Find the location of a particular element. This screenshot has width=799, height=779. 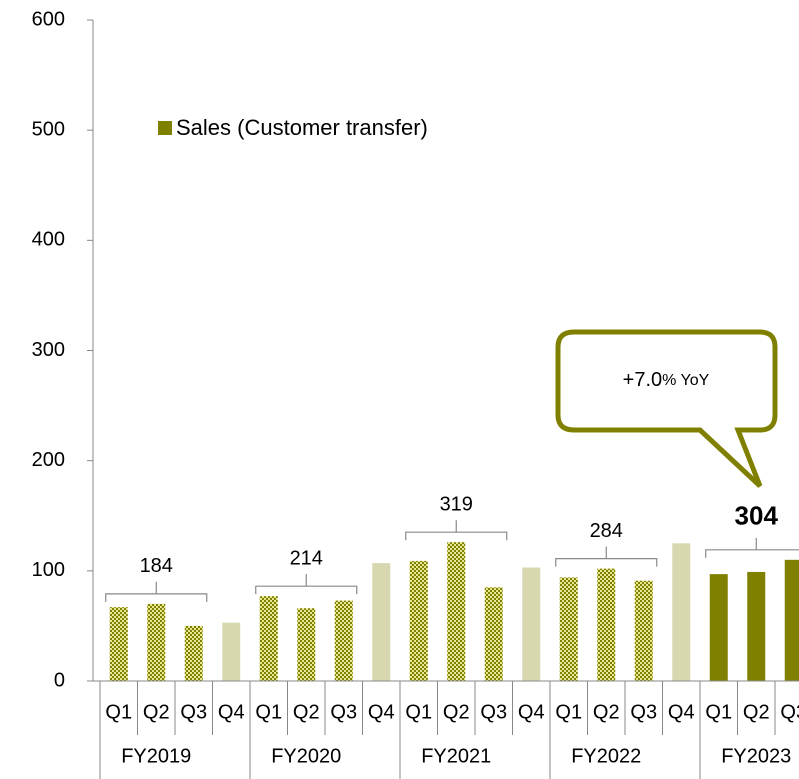

total-label: 284 is located at coordinates (606, 531).